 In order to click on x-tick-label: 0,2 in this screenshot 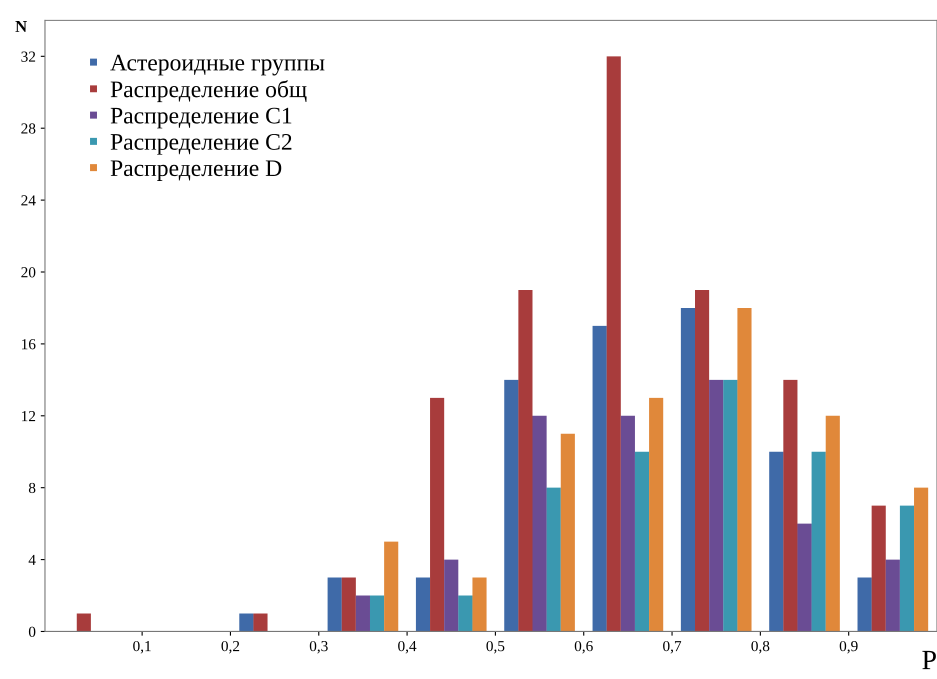, I will do `click(230, 647)`.